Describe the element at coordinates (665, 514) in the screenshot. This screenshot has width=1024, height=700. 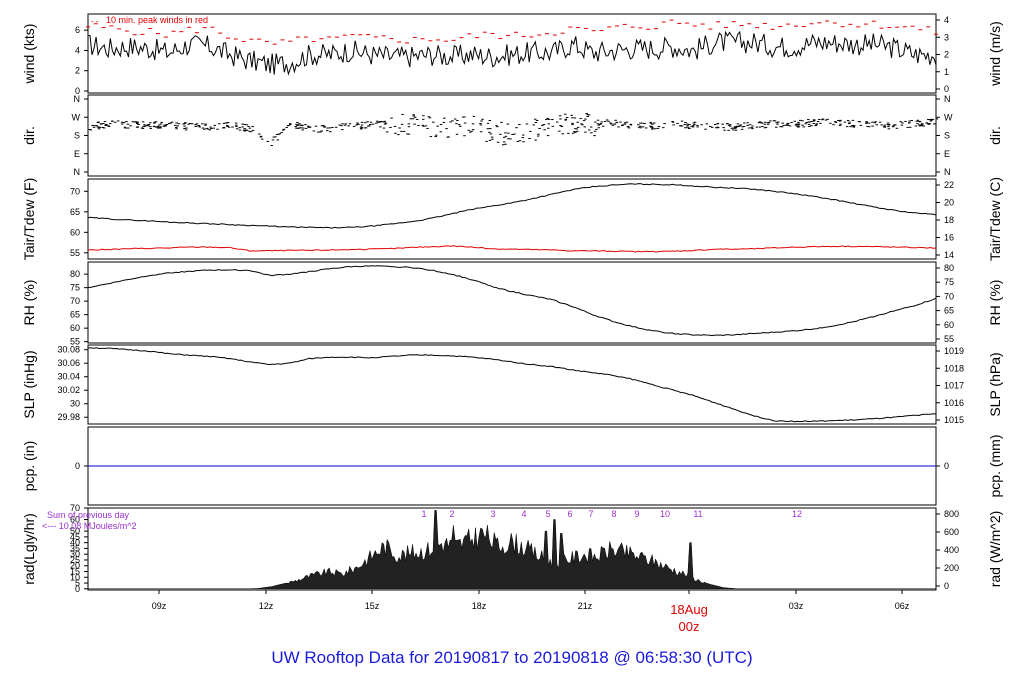
I see `hour-marker: 10` at that location.